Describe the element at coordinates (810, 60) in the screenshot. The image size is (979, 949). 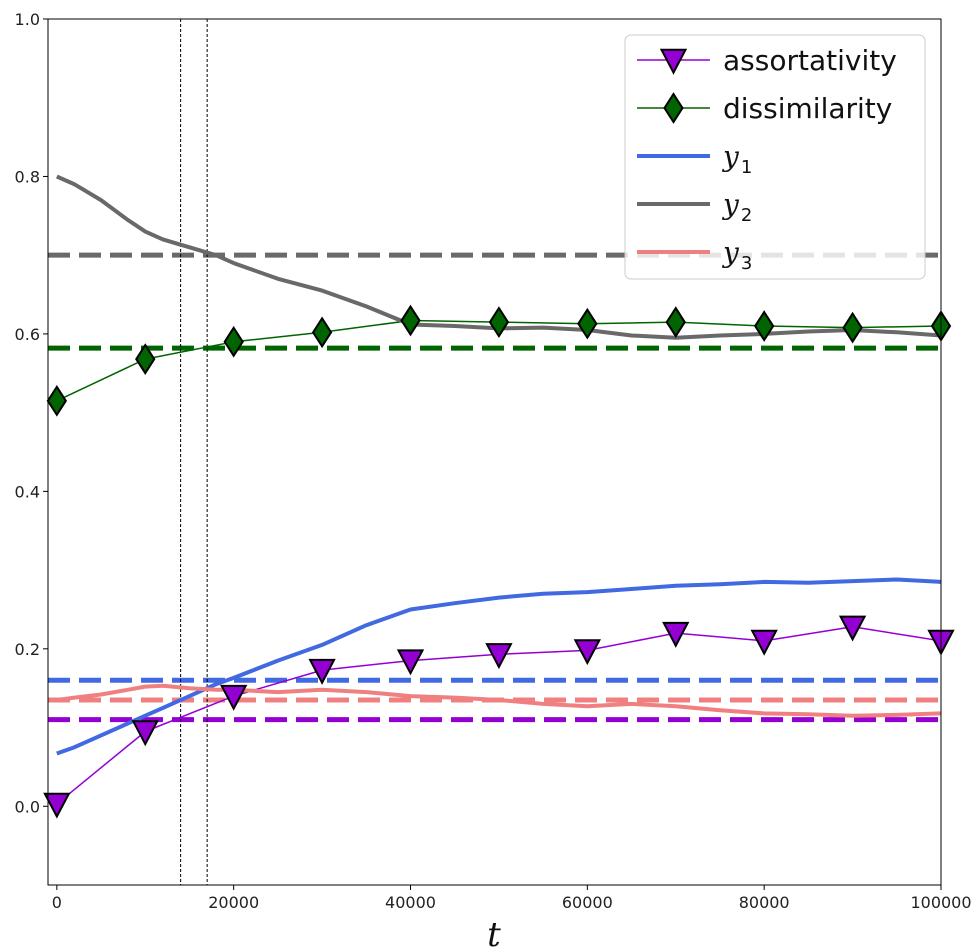
I see `legend-label-assortativity: assortativity` at that location.